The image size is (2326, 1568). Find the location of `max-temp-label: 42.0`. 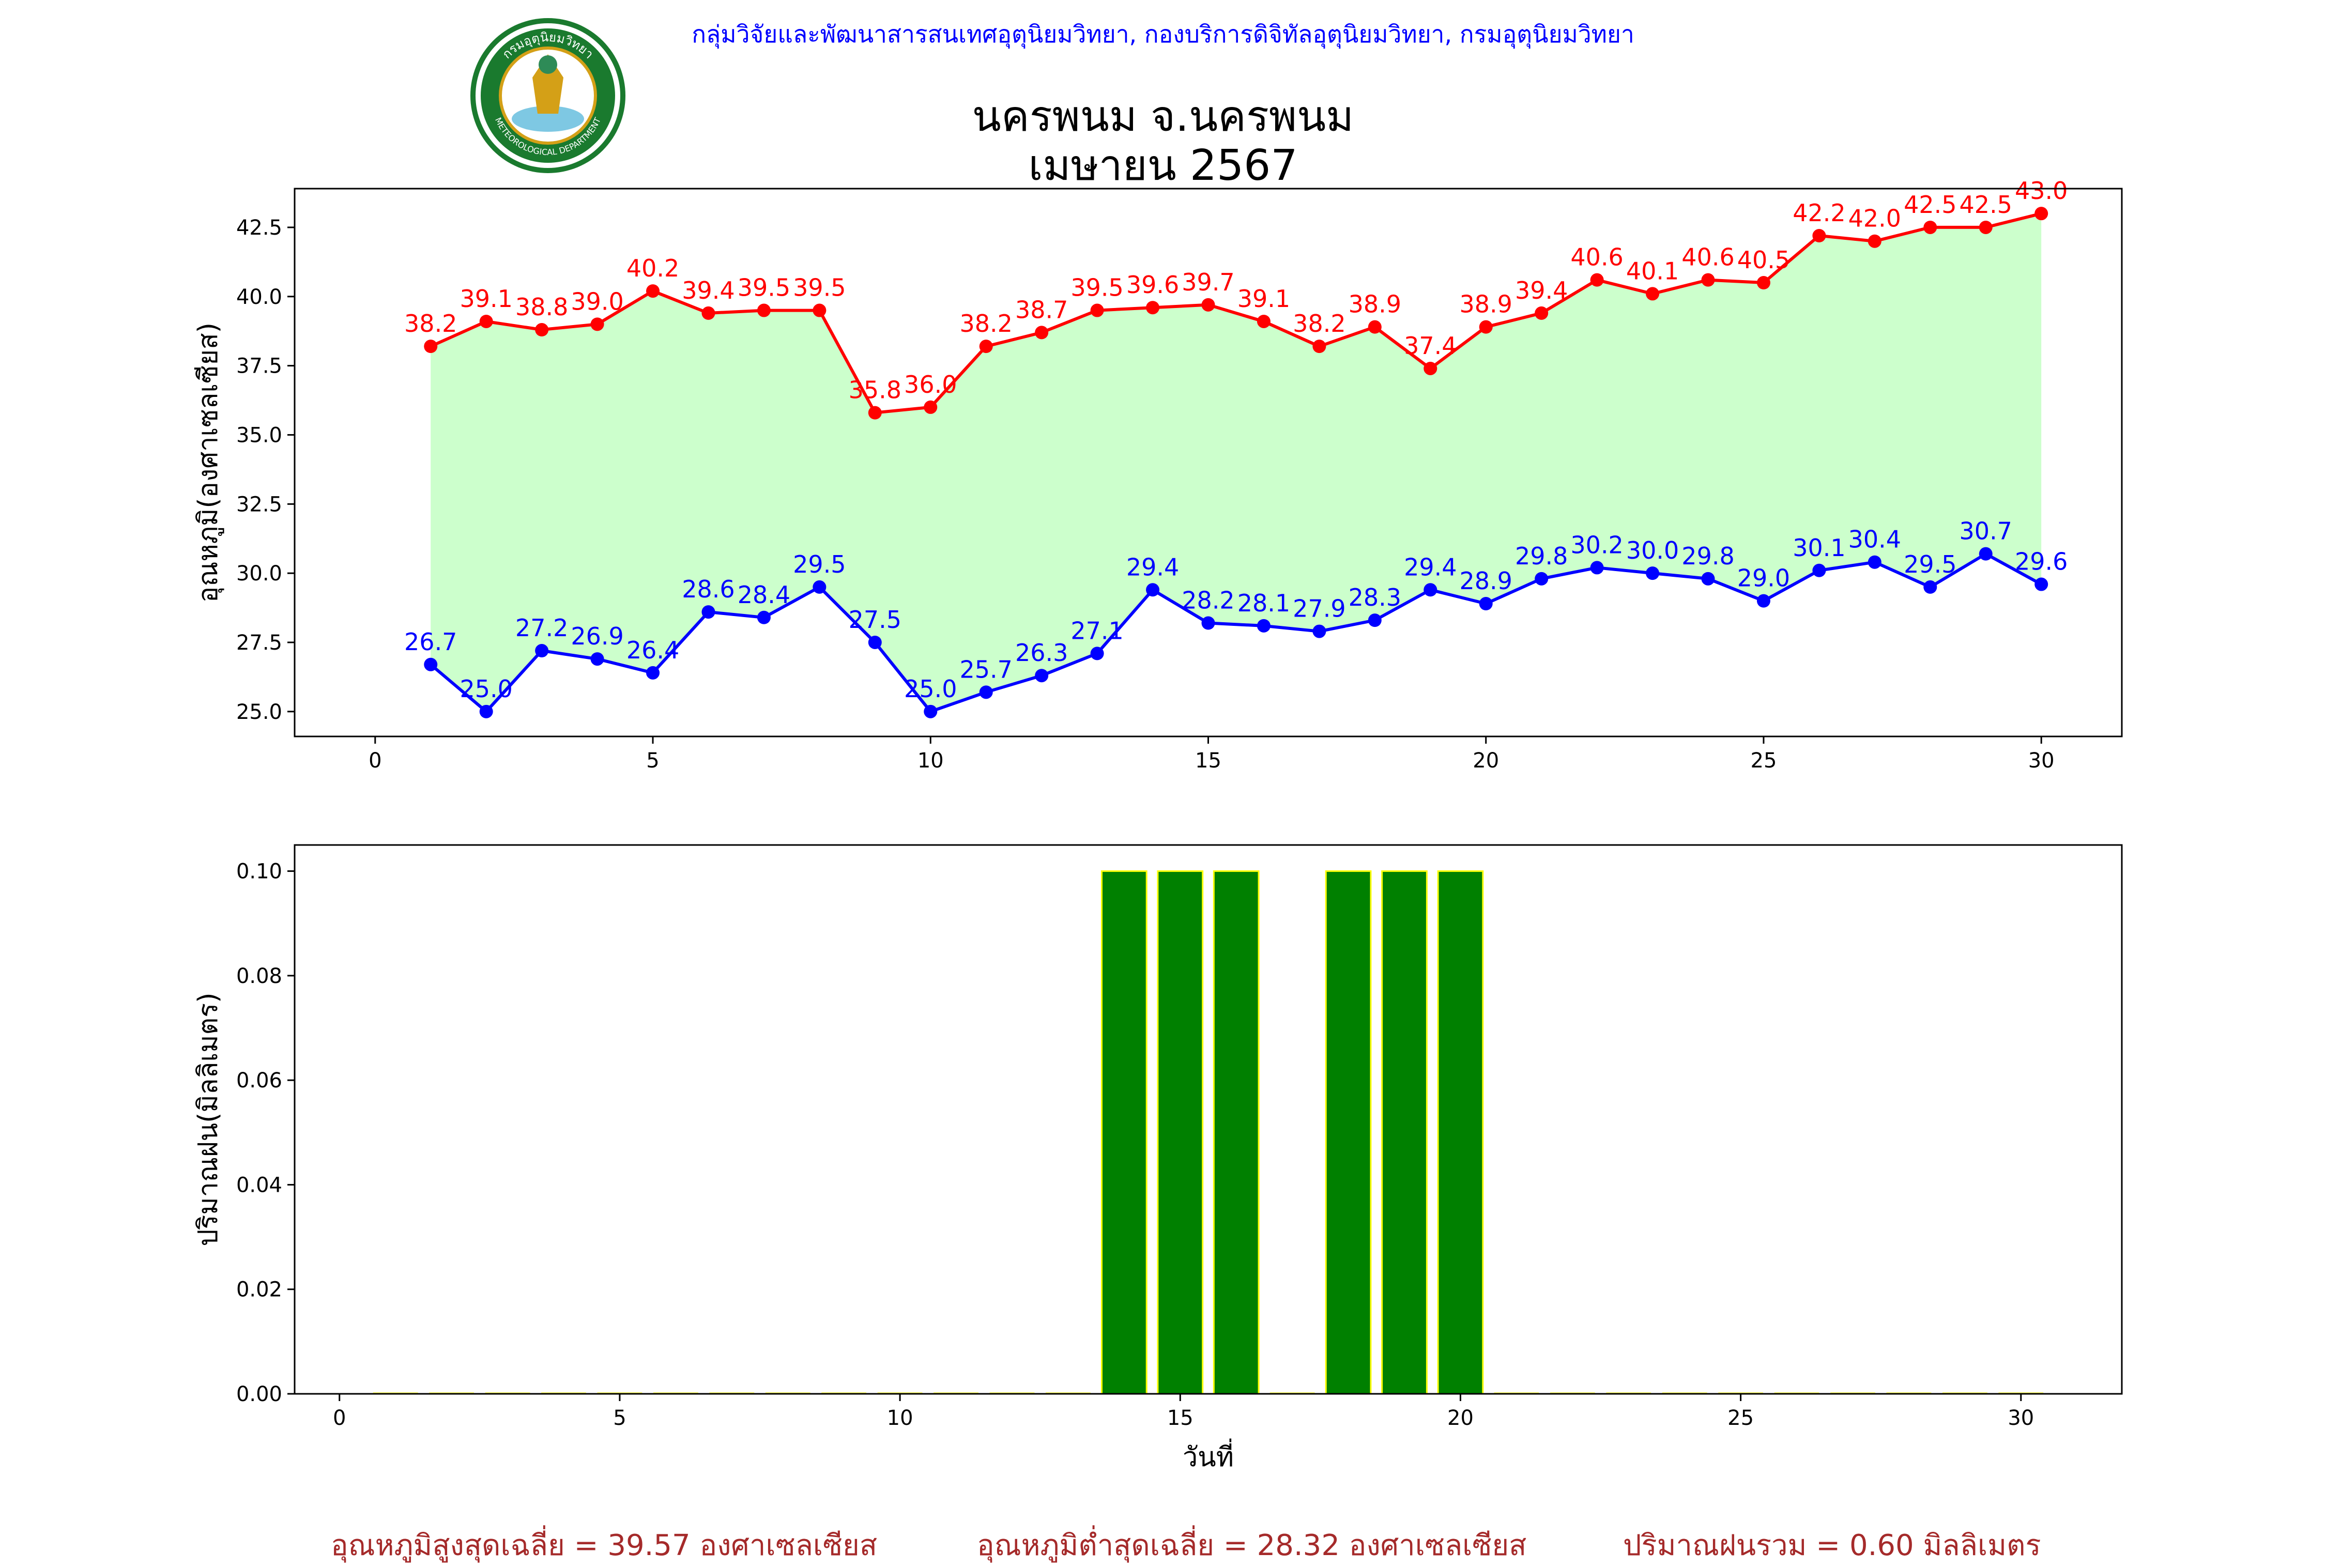

max-temp-label: 42.0 is located at coordinates (1874, 219).